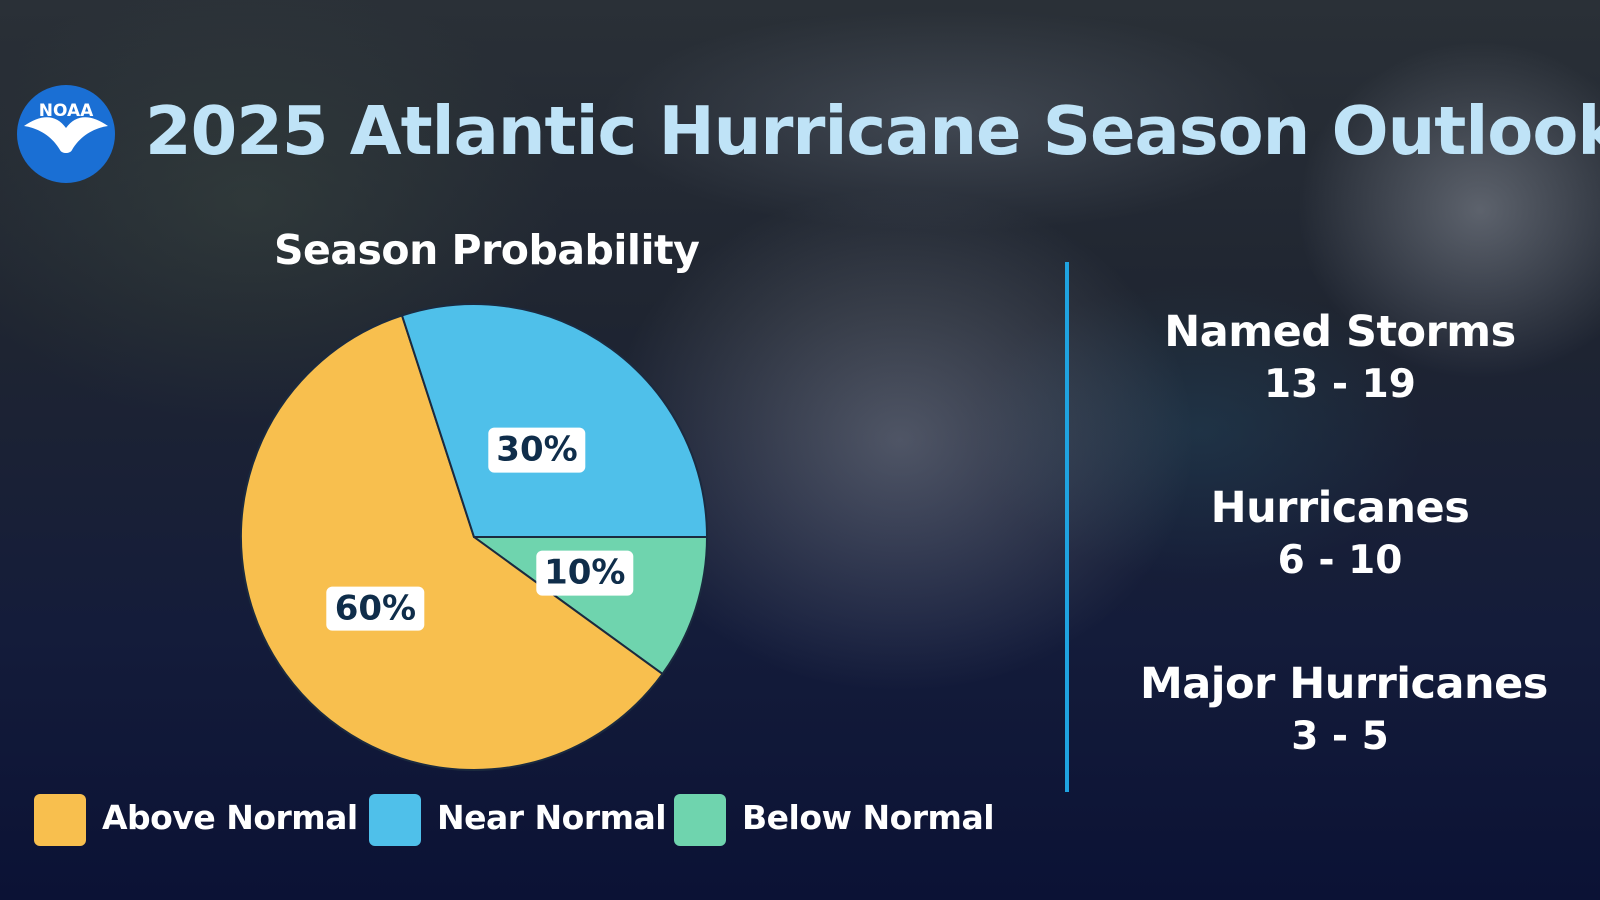  Describe the element at coordinates (1340, 384) in the screenshot. I see `stat-value: 13 - 19` at that location.